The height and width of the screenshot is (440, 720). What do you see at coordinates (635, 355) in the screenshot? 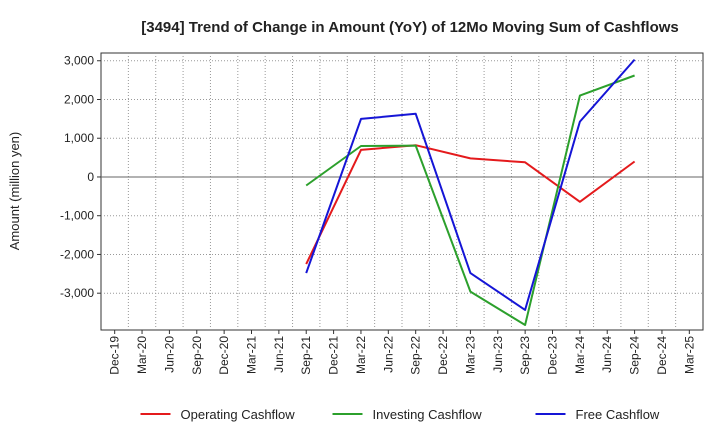
I see `x-tick-label: Sep-24` at bounding box center [635, 355].